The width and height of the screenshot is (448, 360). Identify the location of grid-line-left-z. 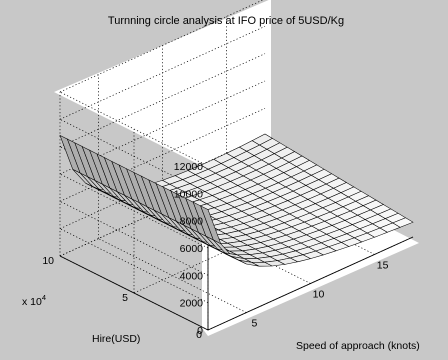
(134, 129).